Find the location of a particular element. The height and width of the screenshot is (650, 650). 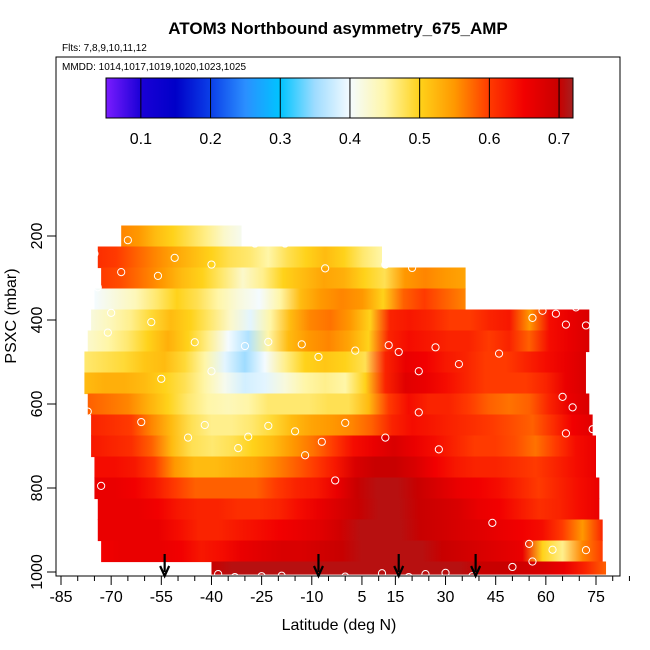

colorbar-tick-label: 0.1 is located at coordinates (141, 139).